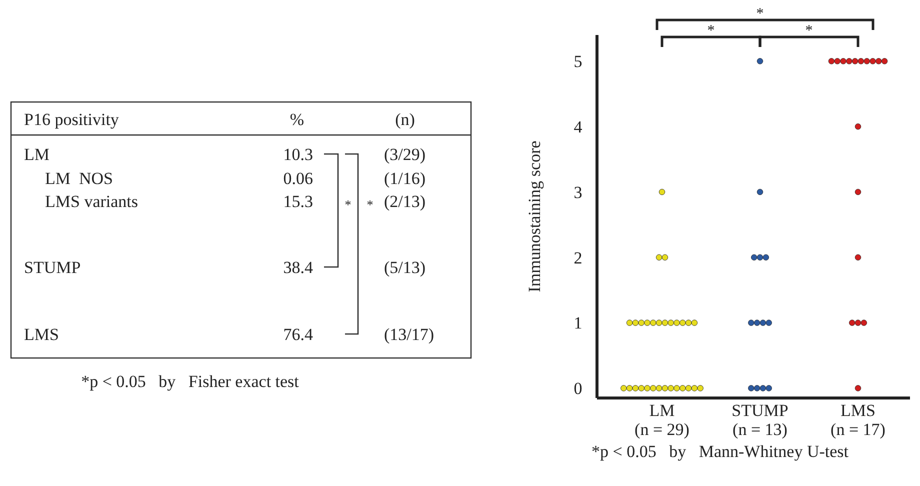 The width and height of the screenshot is (920, 486). Describe the element at coordinates (52, 267) in the screenshot. I see `category-label: STUMP` at that location.